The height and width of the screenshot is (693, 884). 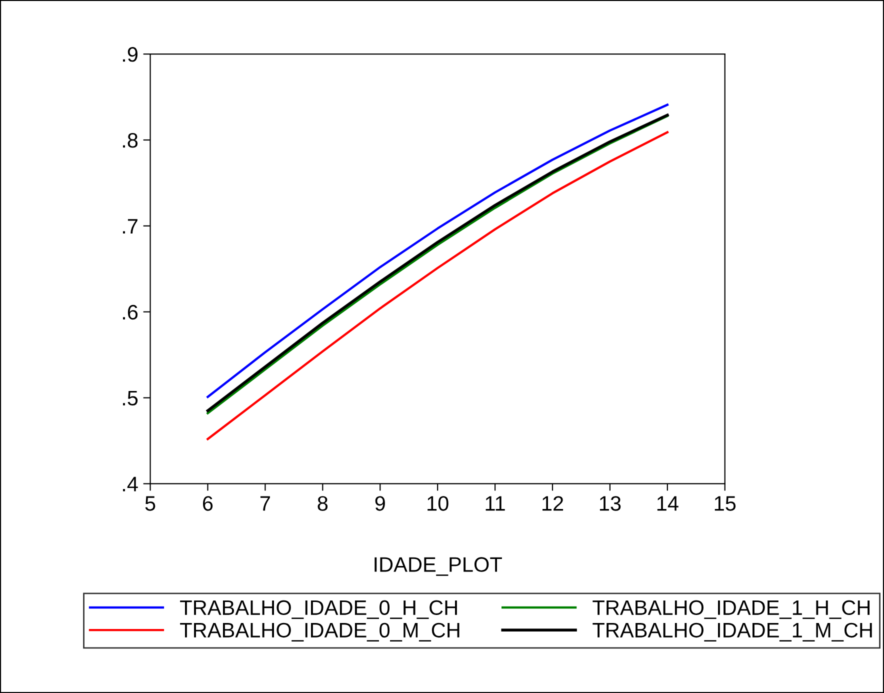 I want to click on x-tick-label: 6, so click(x=208, y=503).